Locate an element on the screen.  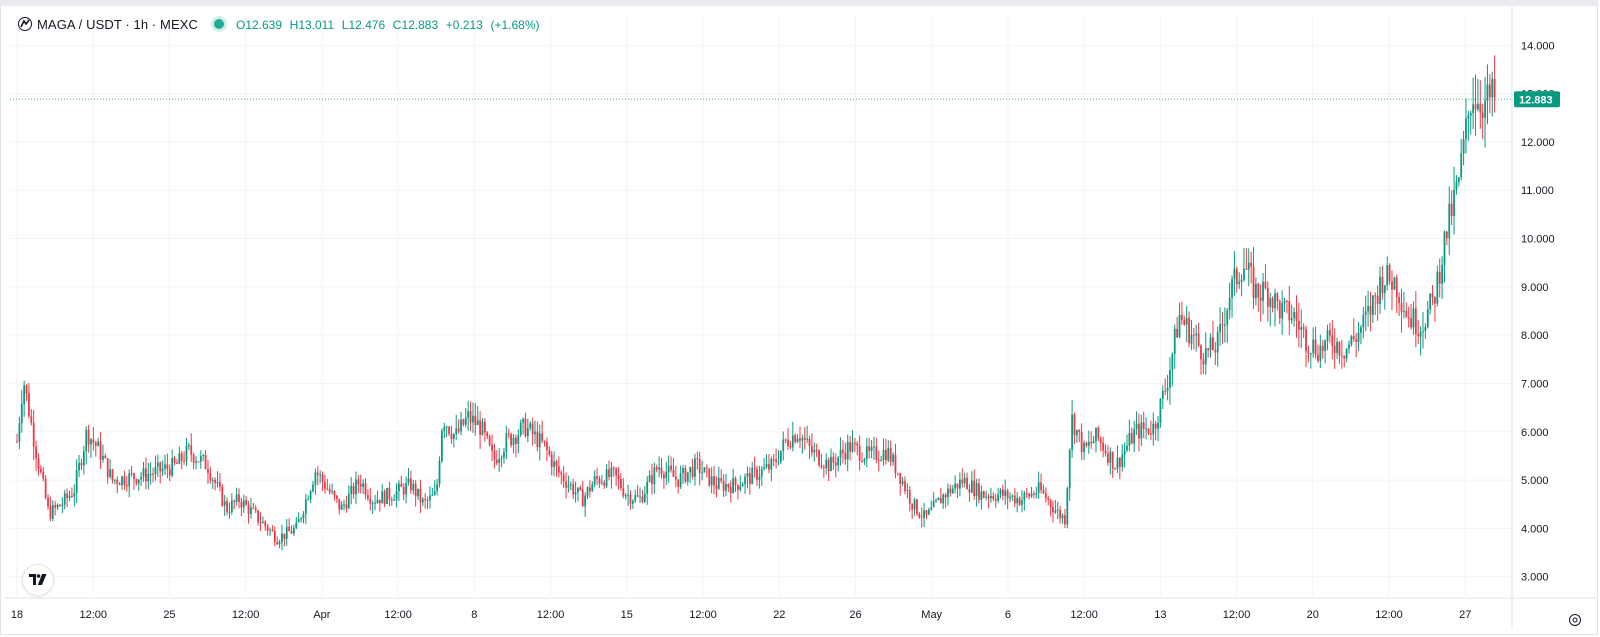
y-tick-label: 5.000 is located at coordinates (1535, 481).